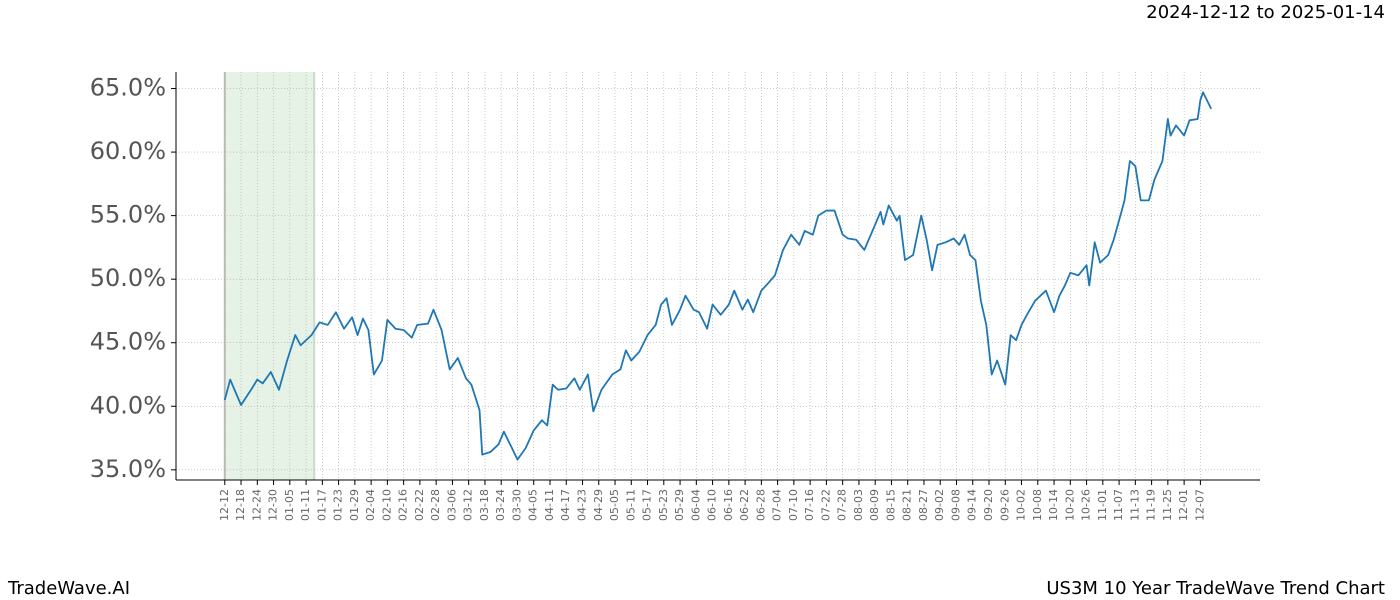  Describe the element at coordinates (533, 505) in the screenshot. I see `x-tick-label: 04-05` at that location.